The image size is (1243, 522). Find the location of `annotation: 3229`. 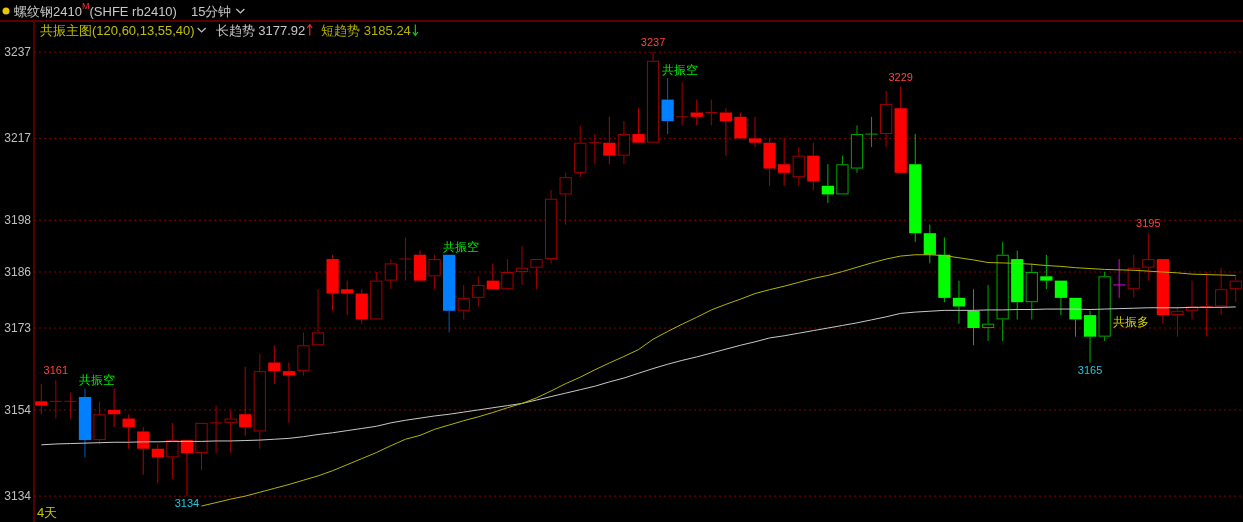

annotation: 3229 is located at coordinates (900, 76).